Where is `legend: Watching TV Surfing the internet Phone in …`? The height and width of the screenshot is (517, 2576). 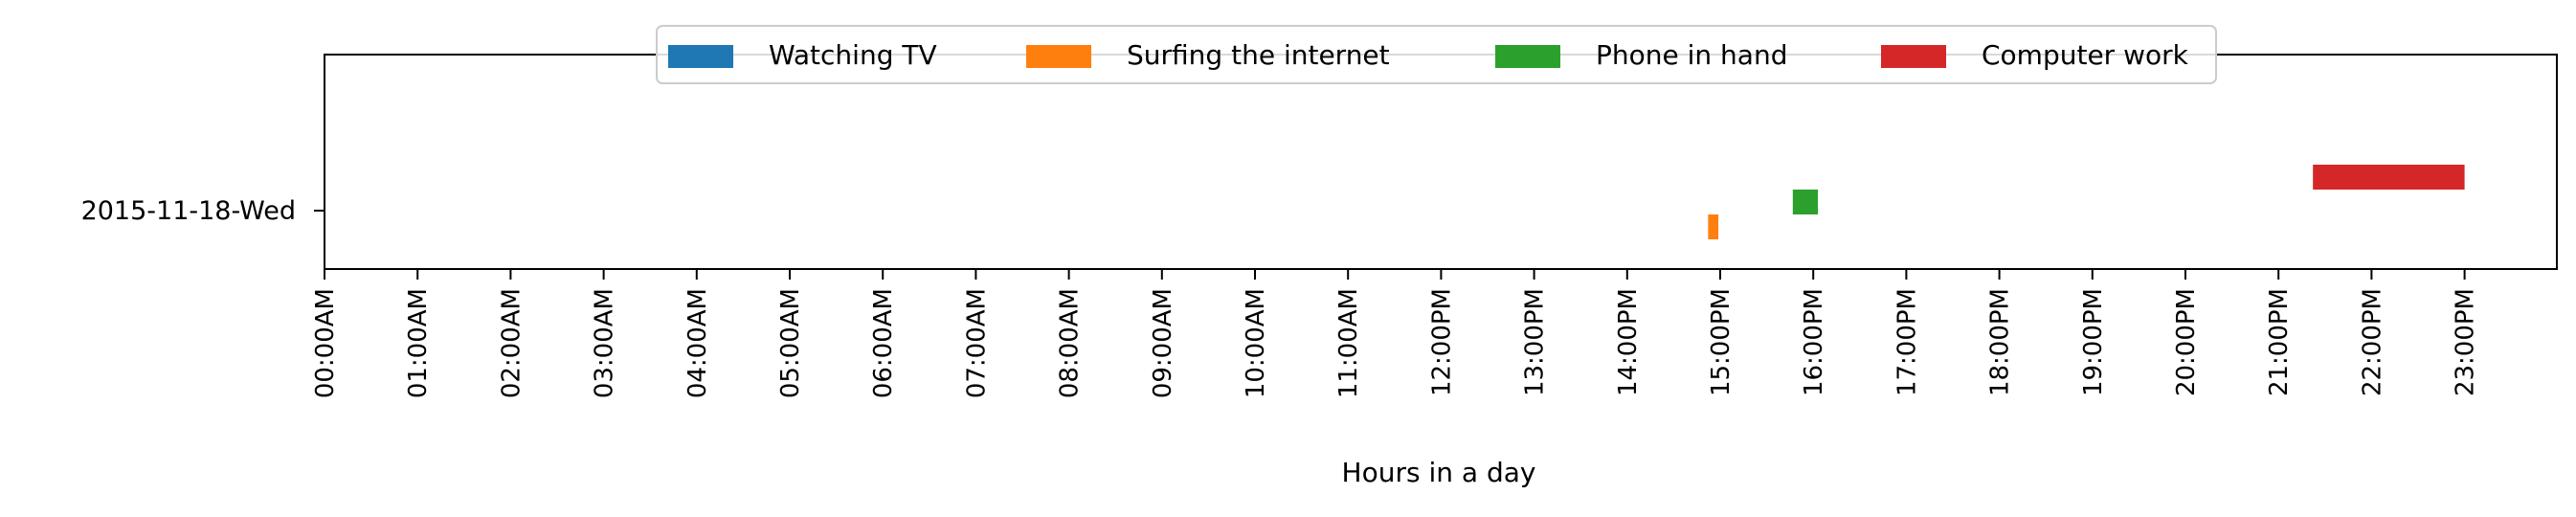 legend: Watching TV Surfing the internet Phone in … is located at coordinates (1437, 54).